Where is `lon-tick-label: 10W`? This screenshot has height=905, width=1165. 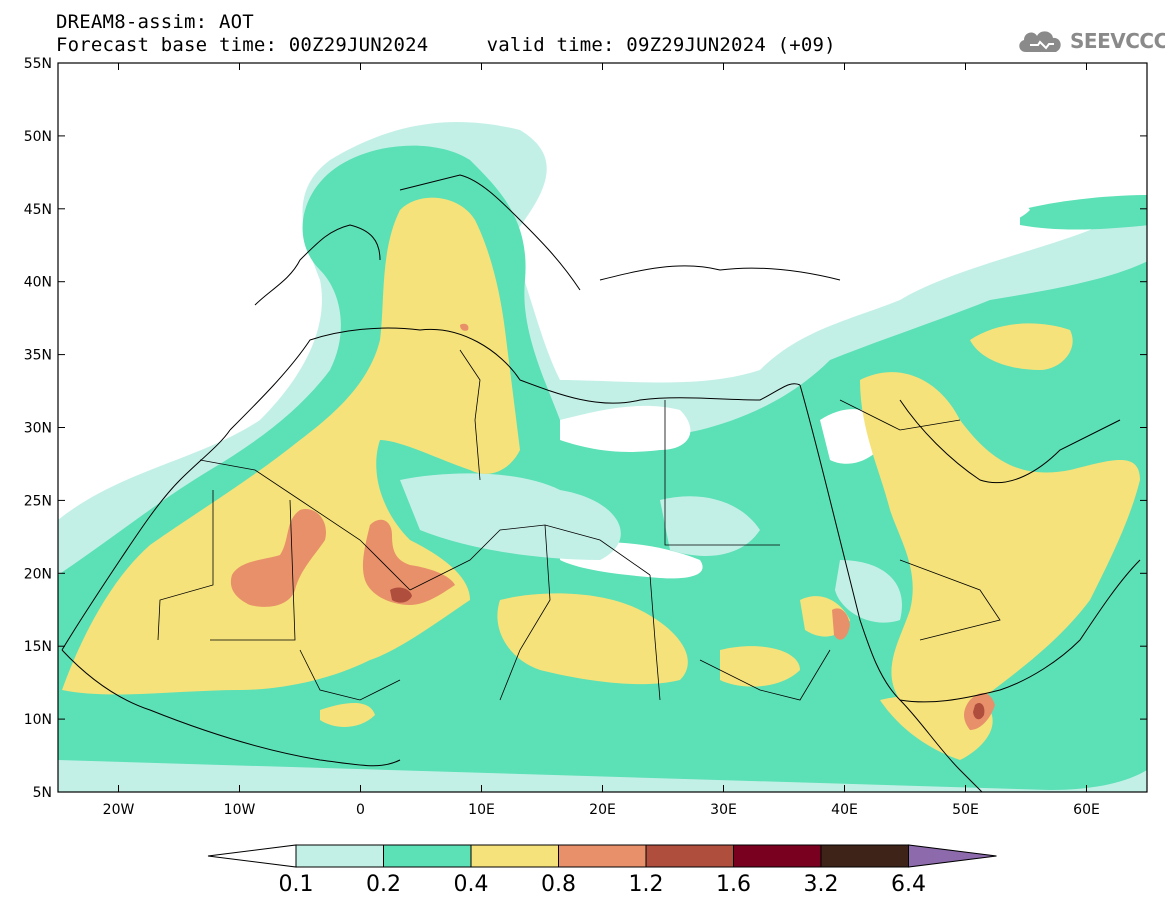
lon-tick-label: 10W is located at coordinates (240, 810).